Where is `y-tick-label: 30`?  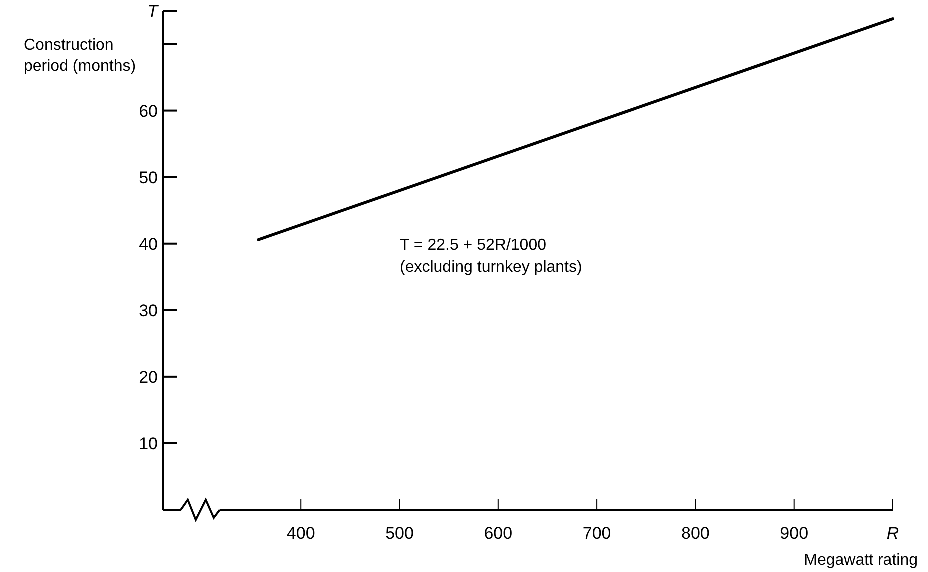
y-tick-label: 30 is located at coordinates (148, 310).